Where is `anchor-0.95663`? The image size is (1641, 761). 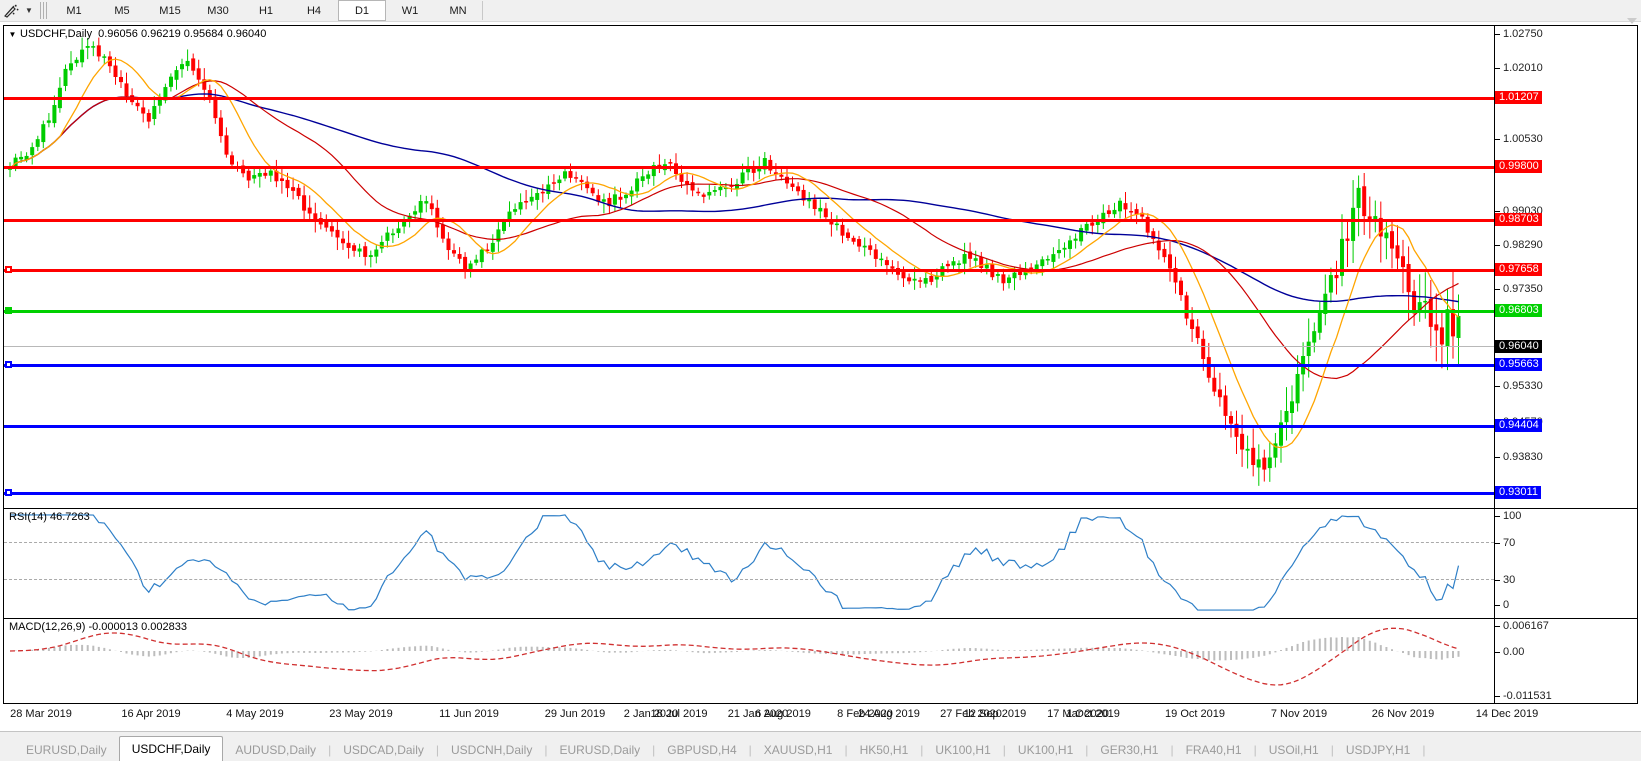
anchor-0.95663 is located at coordinates (8, 364).